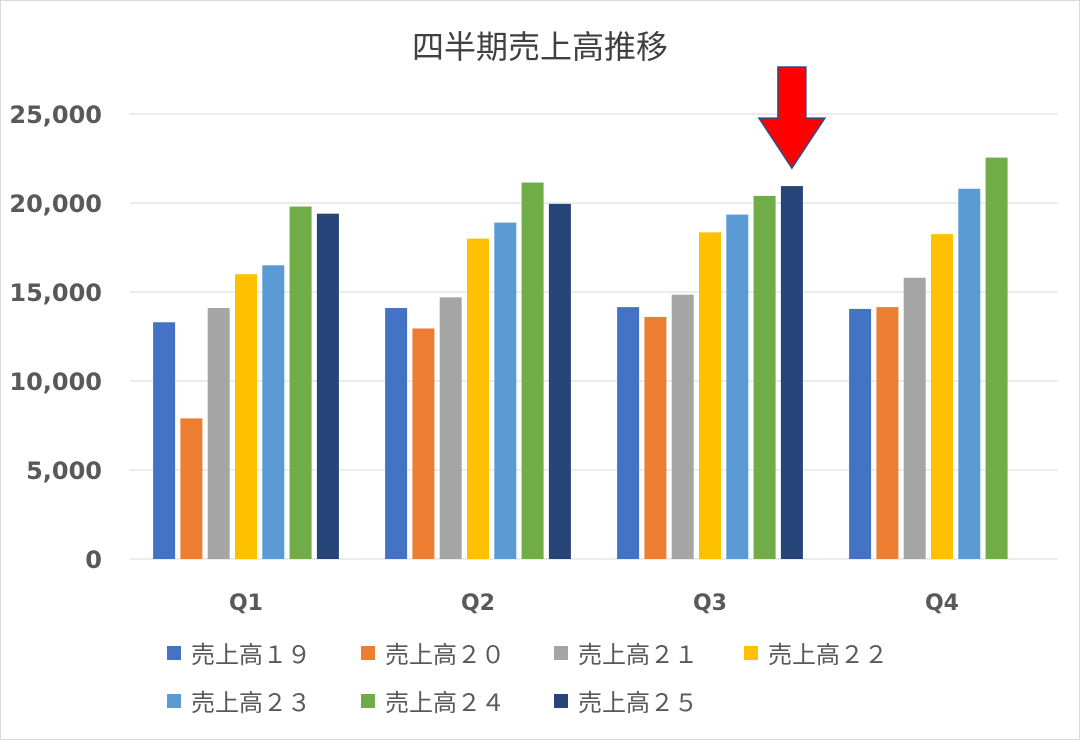  I want to click on legend-label: 売上高２２, so click(828, 655).